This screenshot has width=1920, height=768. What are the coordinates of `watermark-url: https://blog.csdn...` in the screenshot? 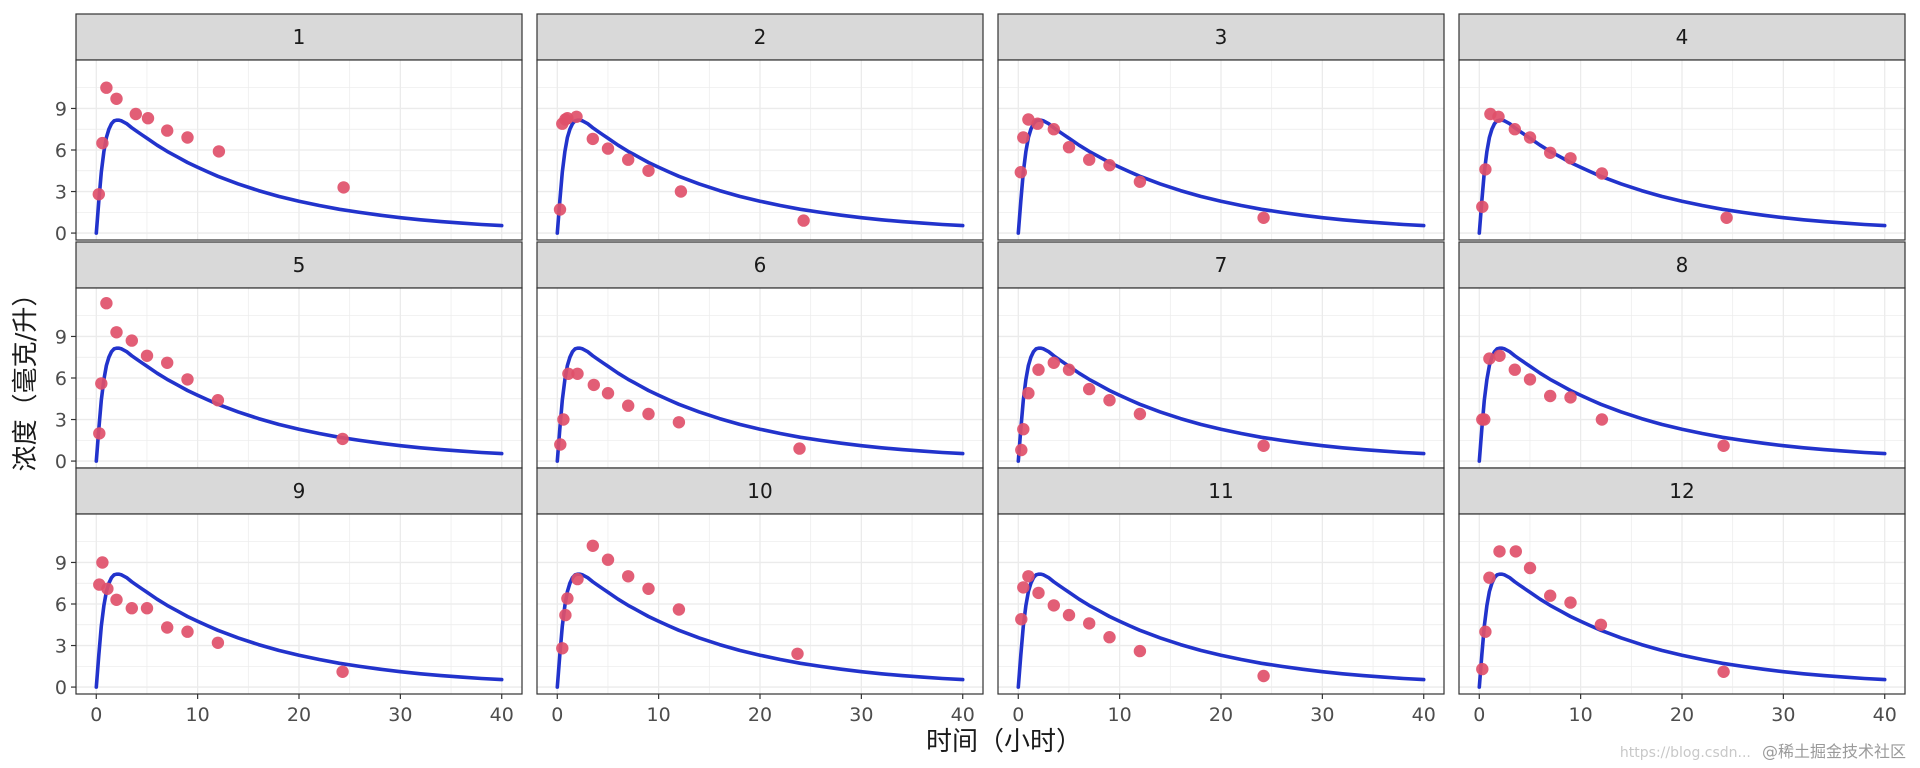 It's located at (1685, 753).